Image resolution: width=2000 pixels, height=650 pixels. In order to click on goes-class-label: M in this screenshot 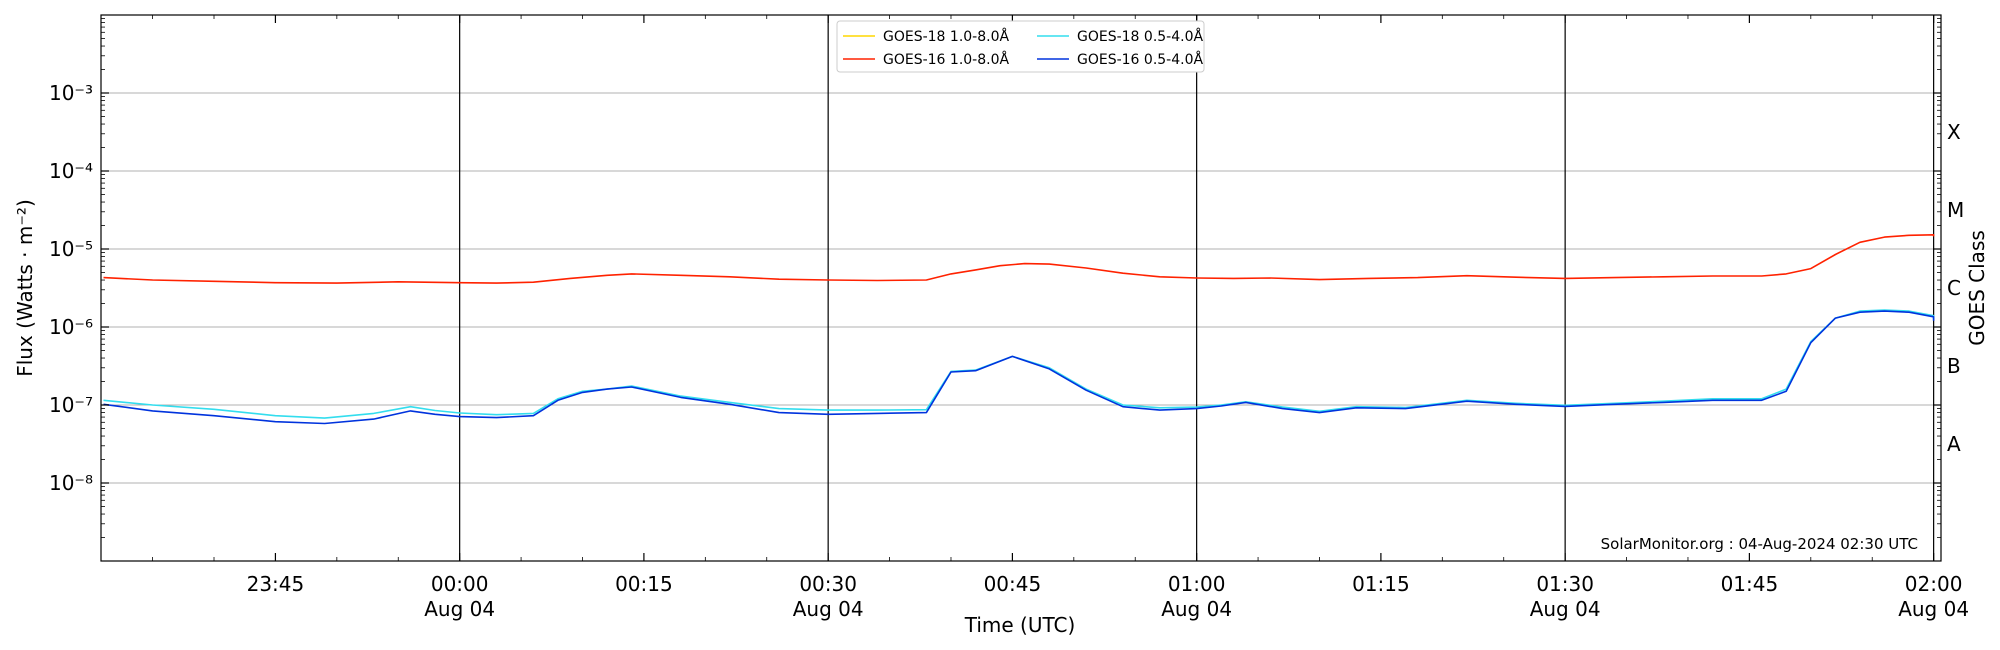, I will do `click(1955, 210)`.